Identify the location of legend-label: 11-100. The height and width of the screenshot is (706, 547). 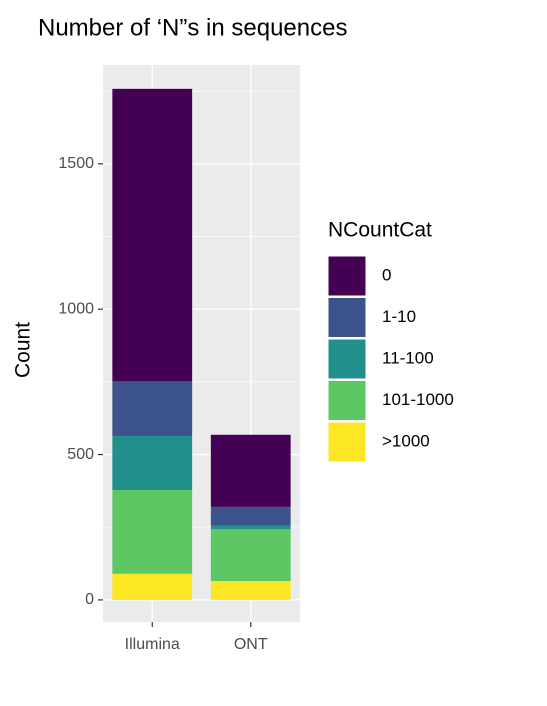
(408, 357).